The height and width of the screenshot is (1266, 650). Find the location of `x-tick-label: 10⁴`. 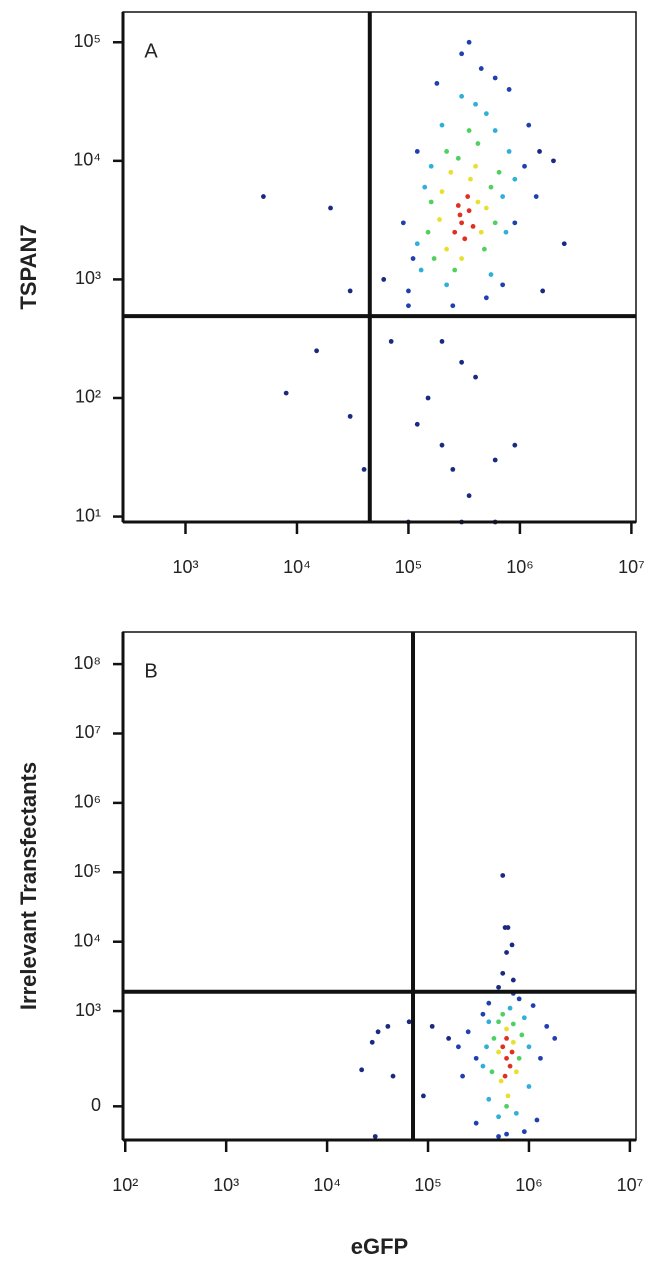

x-tick-label: 10⁴ is located at coordinates (327, 1185).